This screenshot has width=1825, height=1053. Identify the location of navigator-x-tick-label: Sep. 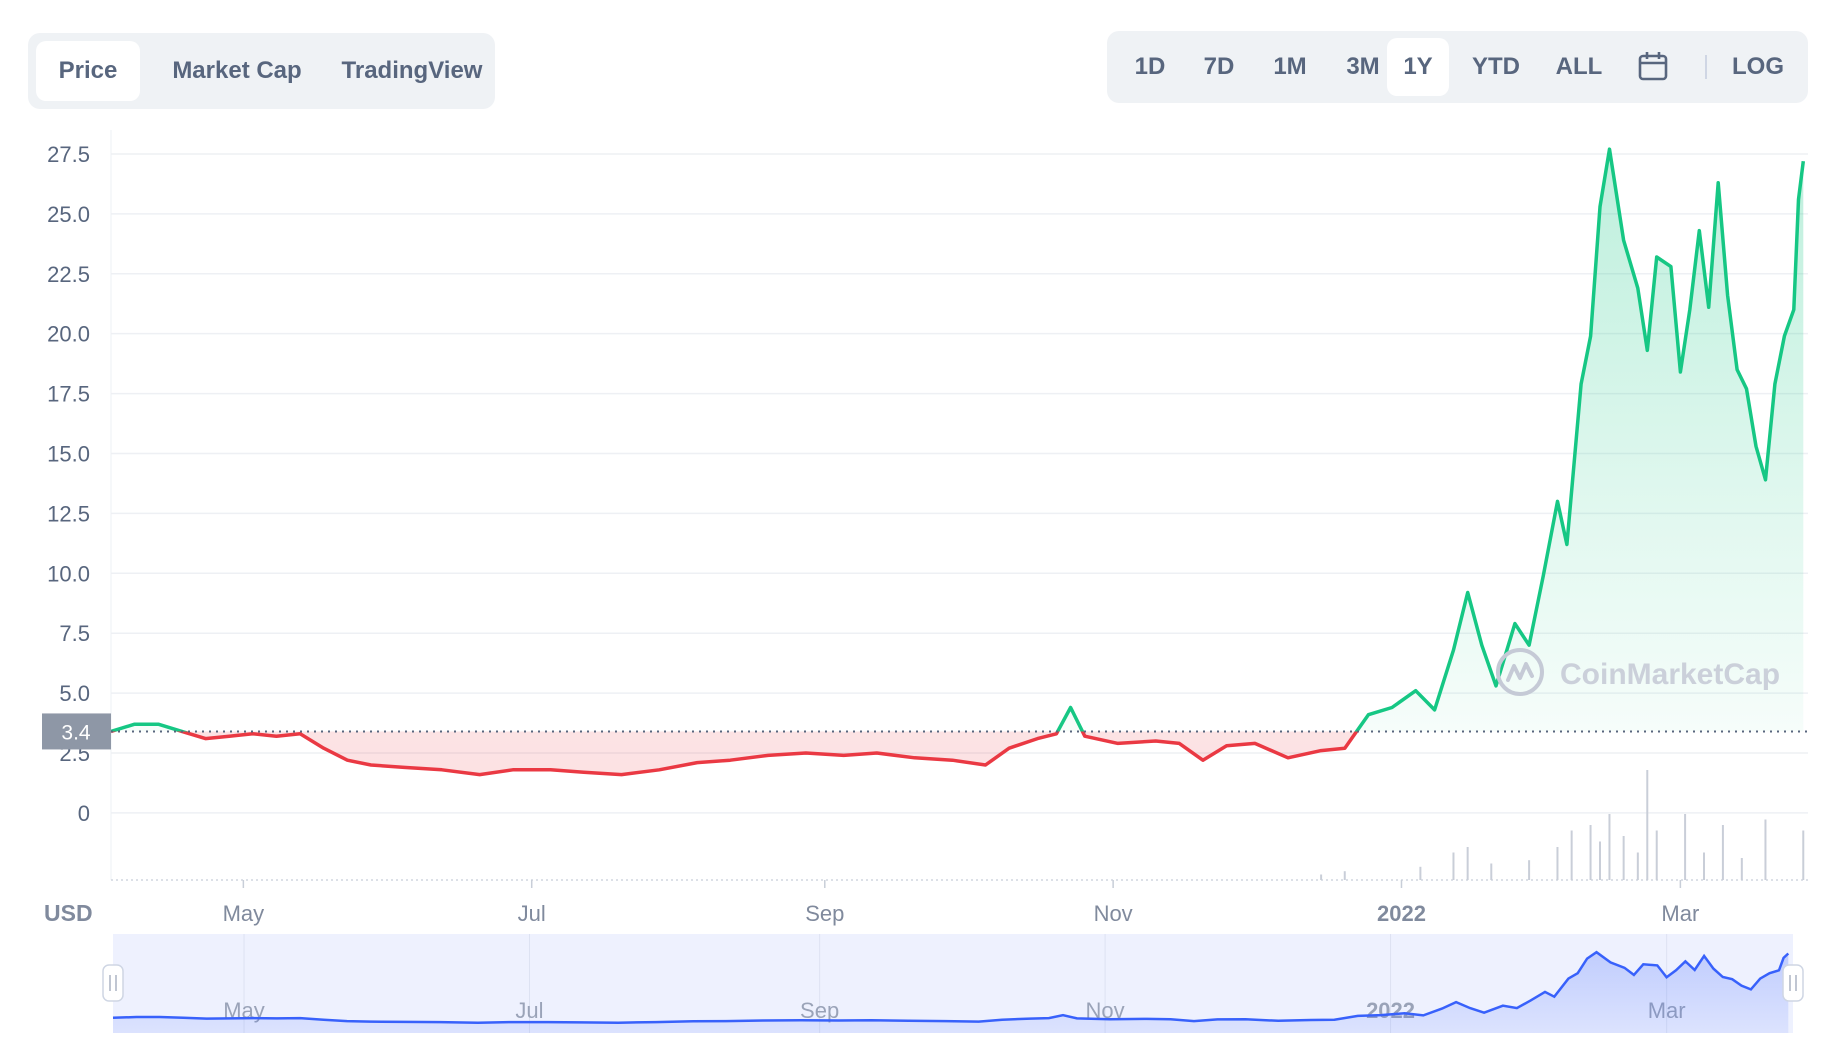
(819, 1010).